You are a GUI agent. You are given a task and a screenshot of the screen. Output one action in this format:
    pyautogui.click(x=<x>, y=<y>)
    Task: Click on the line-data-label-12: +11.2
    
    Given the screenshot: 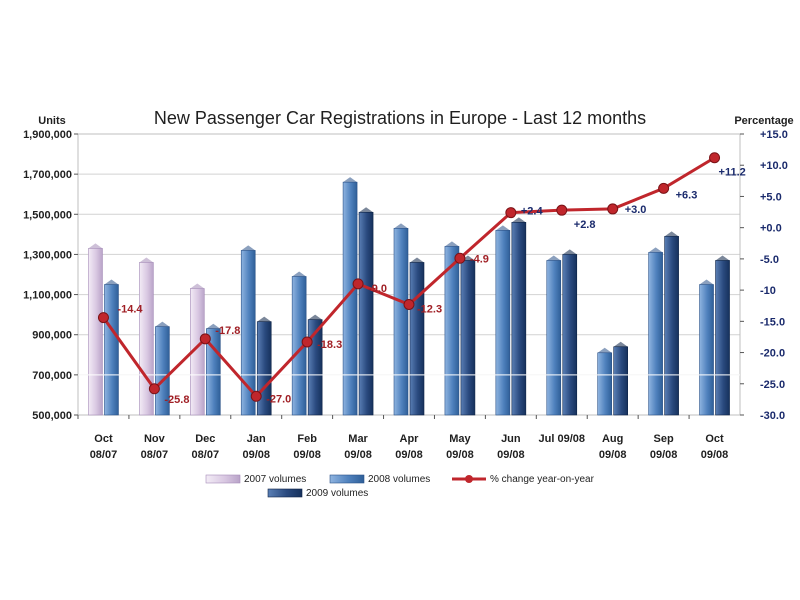 What is the action you would take?
    pyautogui.click(x=732, y=173)
    